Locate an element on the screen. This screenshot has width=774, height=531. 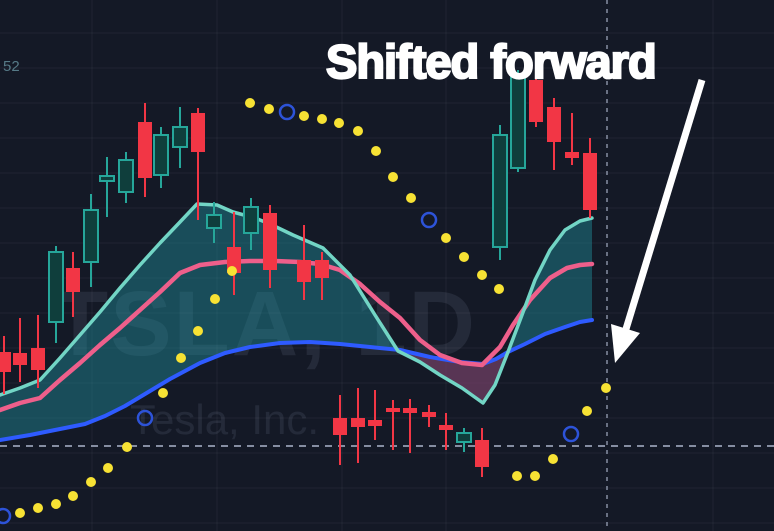
annotation-arrow is located at coordinates (658, 220).